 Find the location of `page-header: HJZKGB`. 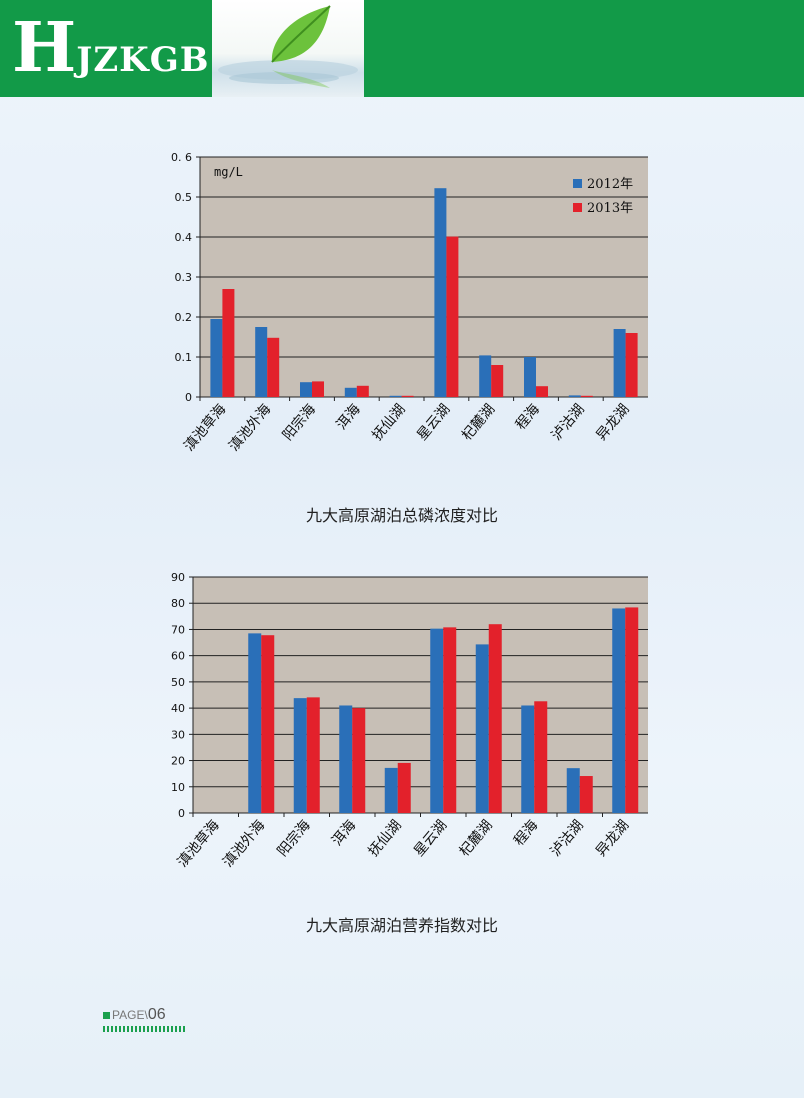

page-header: HJZKGB is located at coordinates (402, 48).